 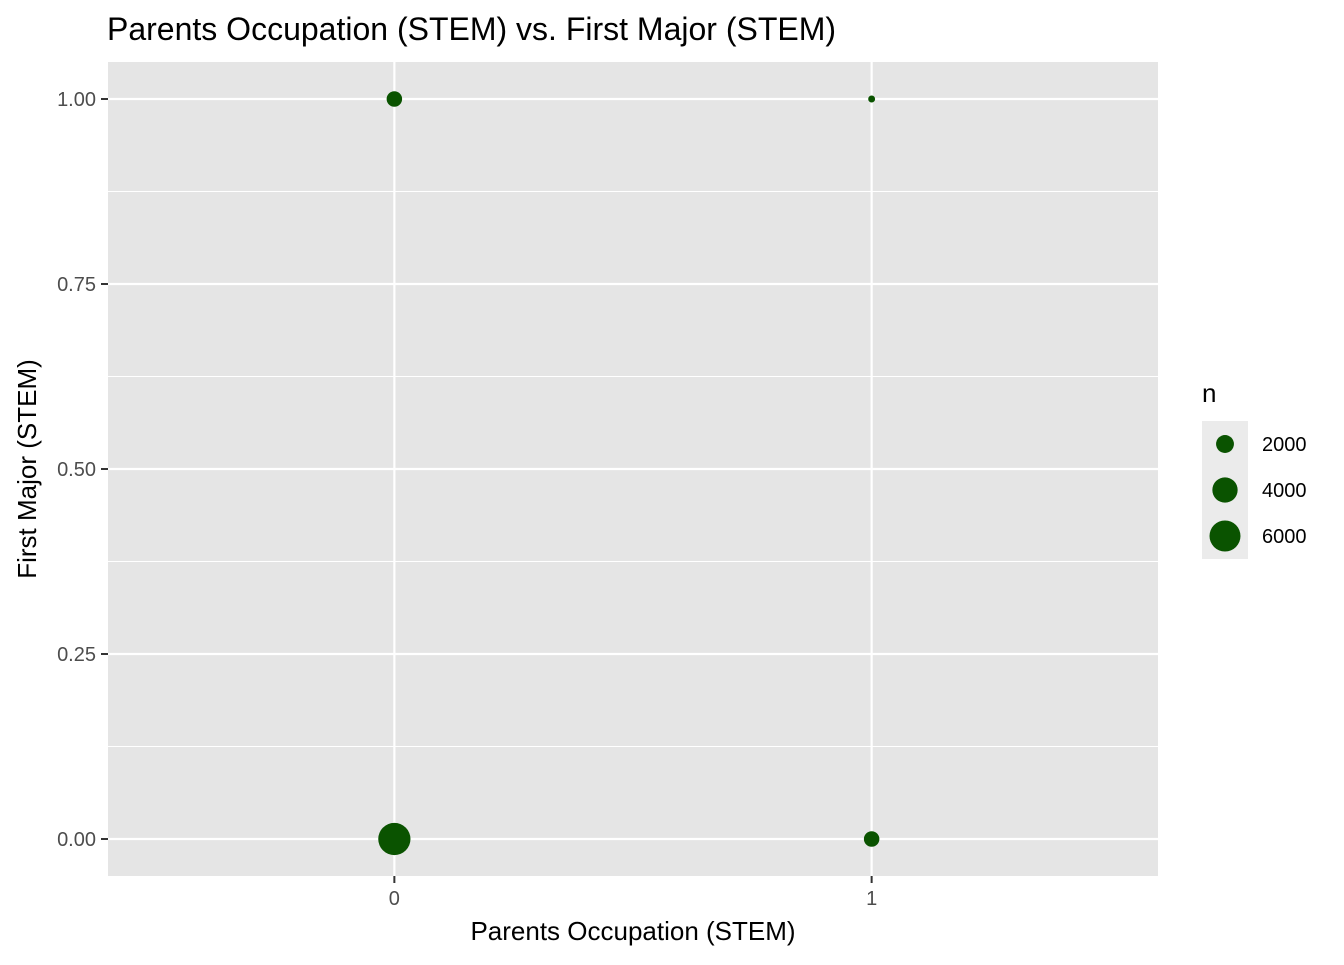 I want to click on y-tick-label: 0.75, so click(x=76, y=285).